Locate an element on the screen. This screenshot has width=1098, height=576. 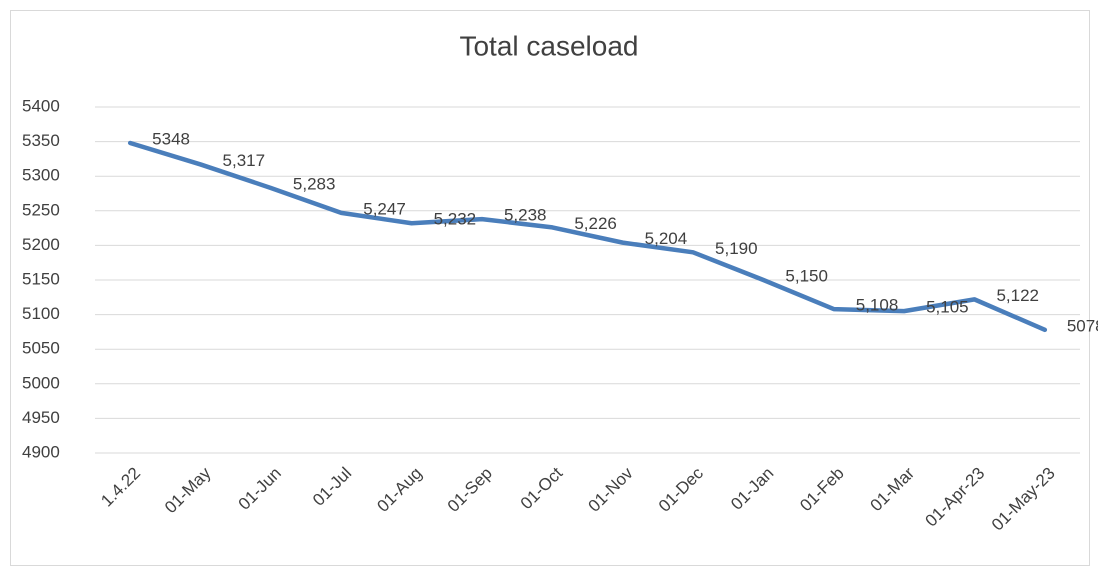
data-label: 5,108 is located at coordinates (877, 305).